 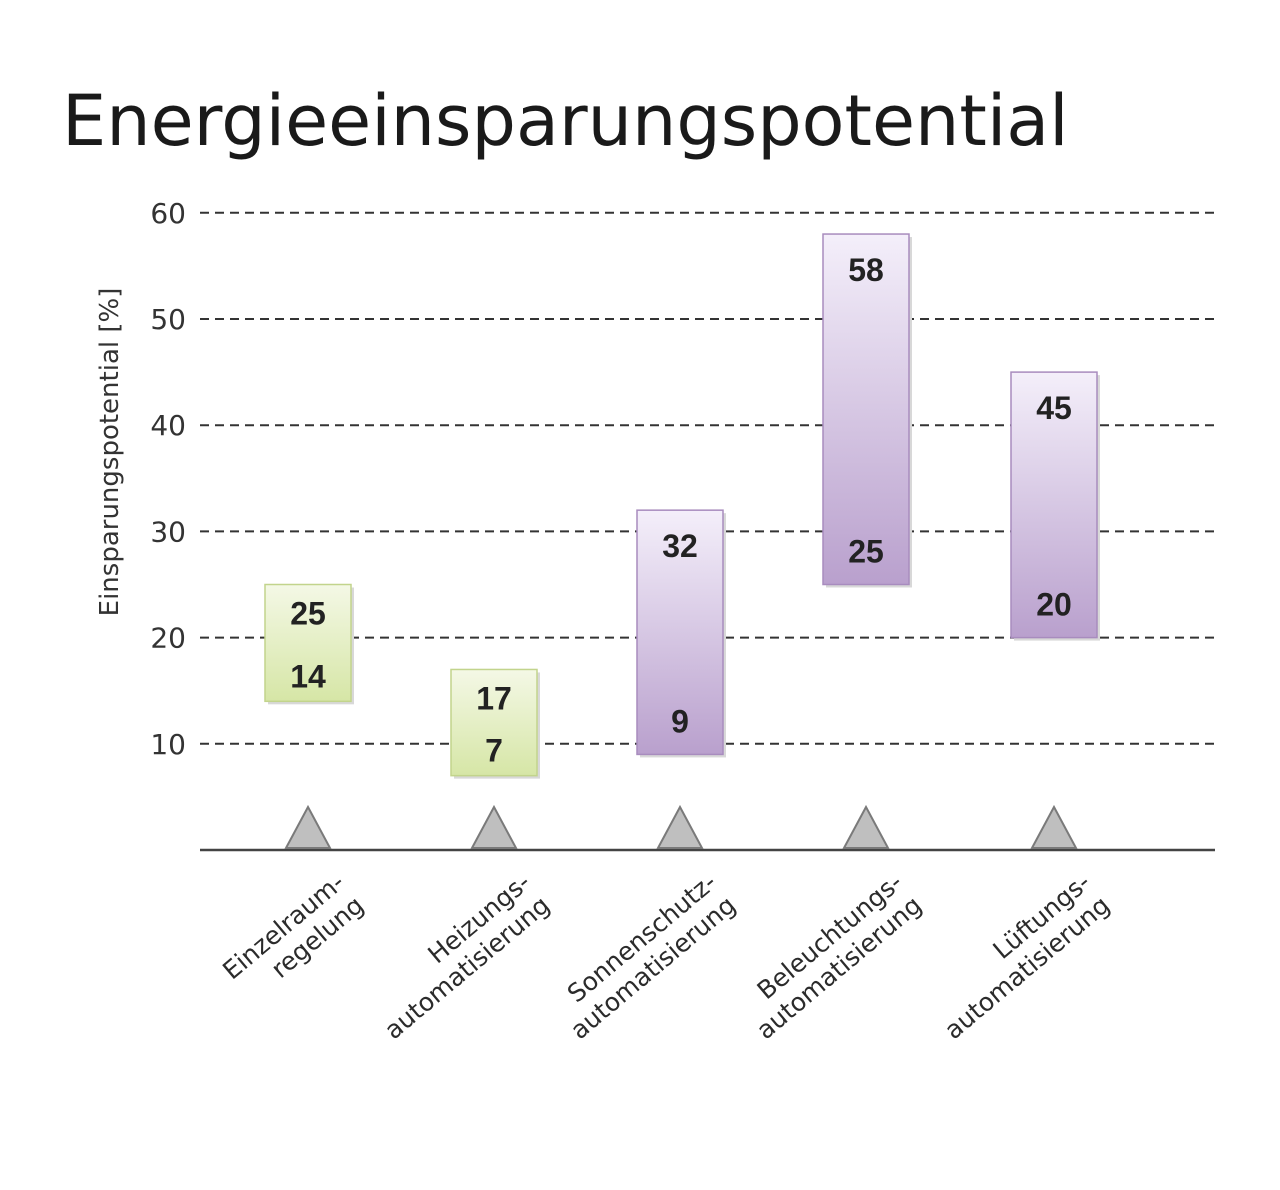 I want to click on bar-low-label: 7, so click(x=494, y=751).